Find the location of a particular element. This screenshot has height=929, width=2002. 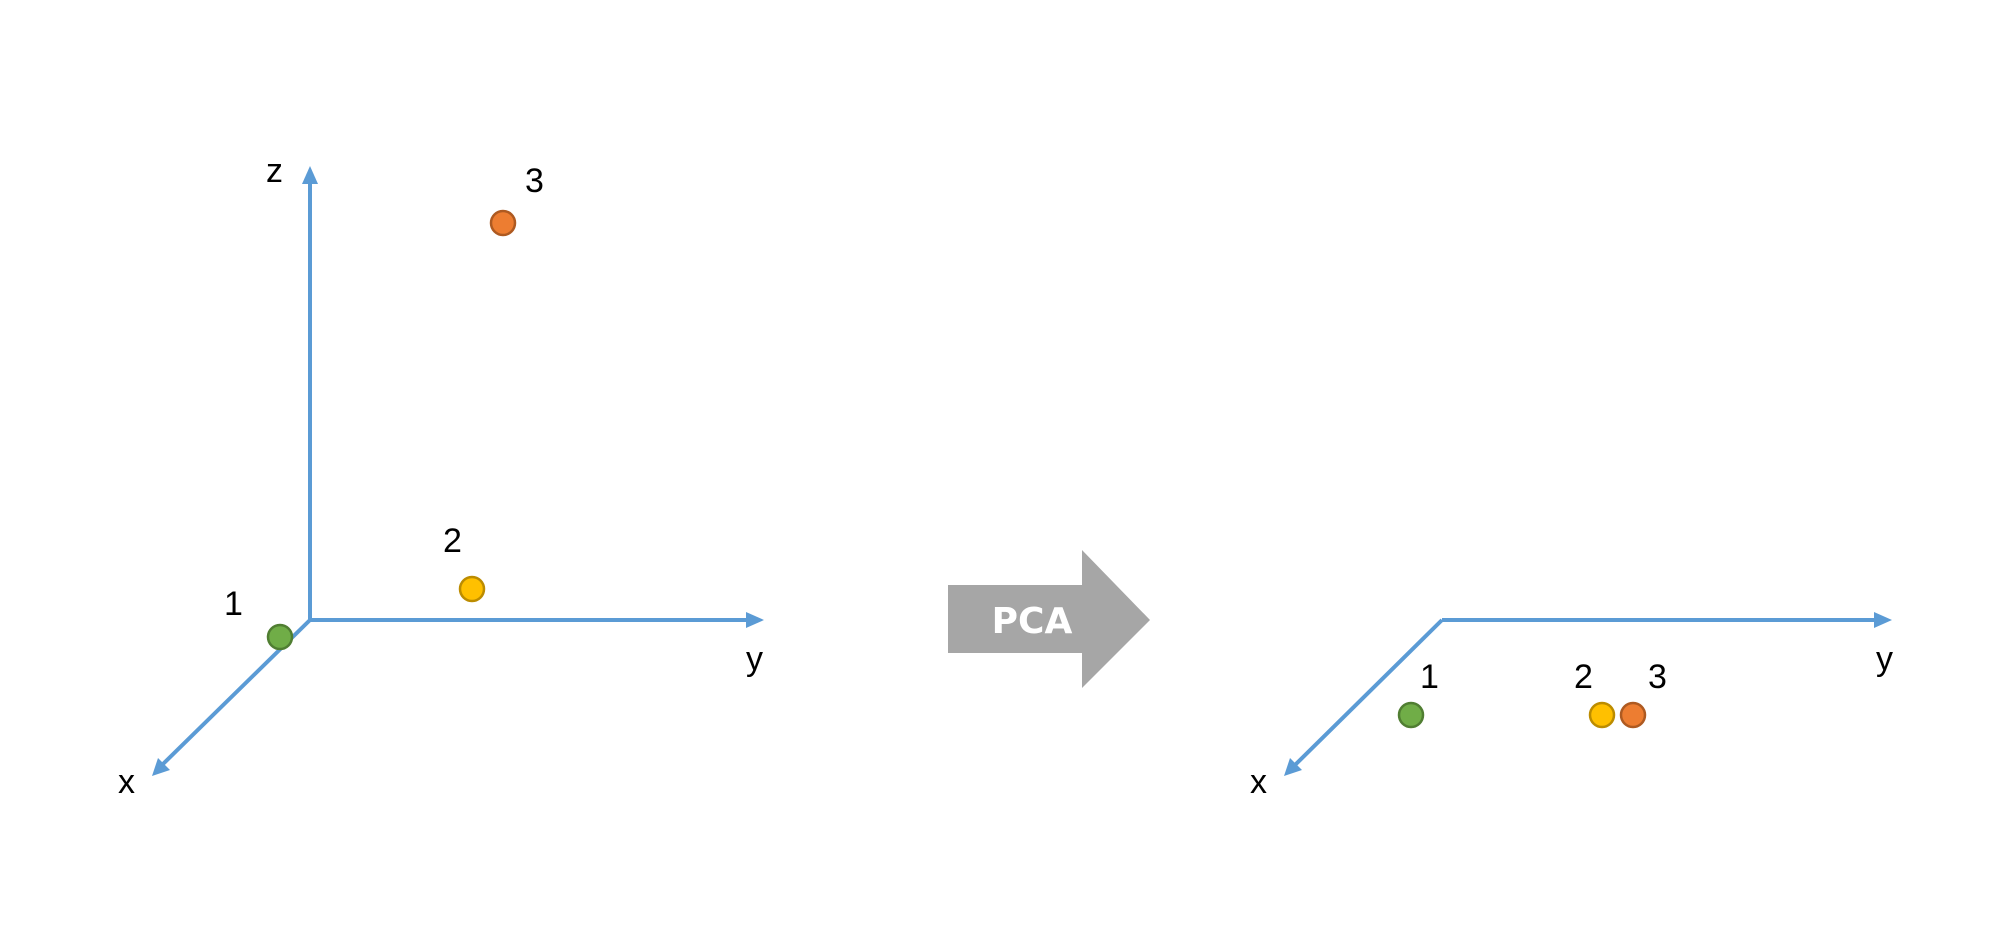

point-1-label: 1 is located at coordinates (233, 604).